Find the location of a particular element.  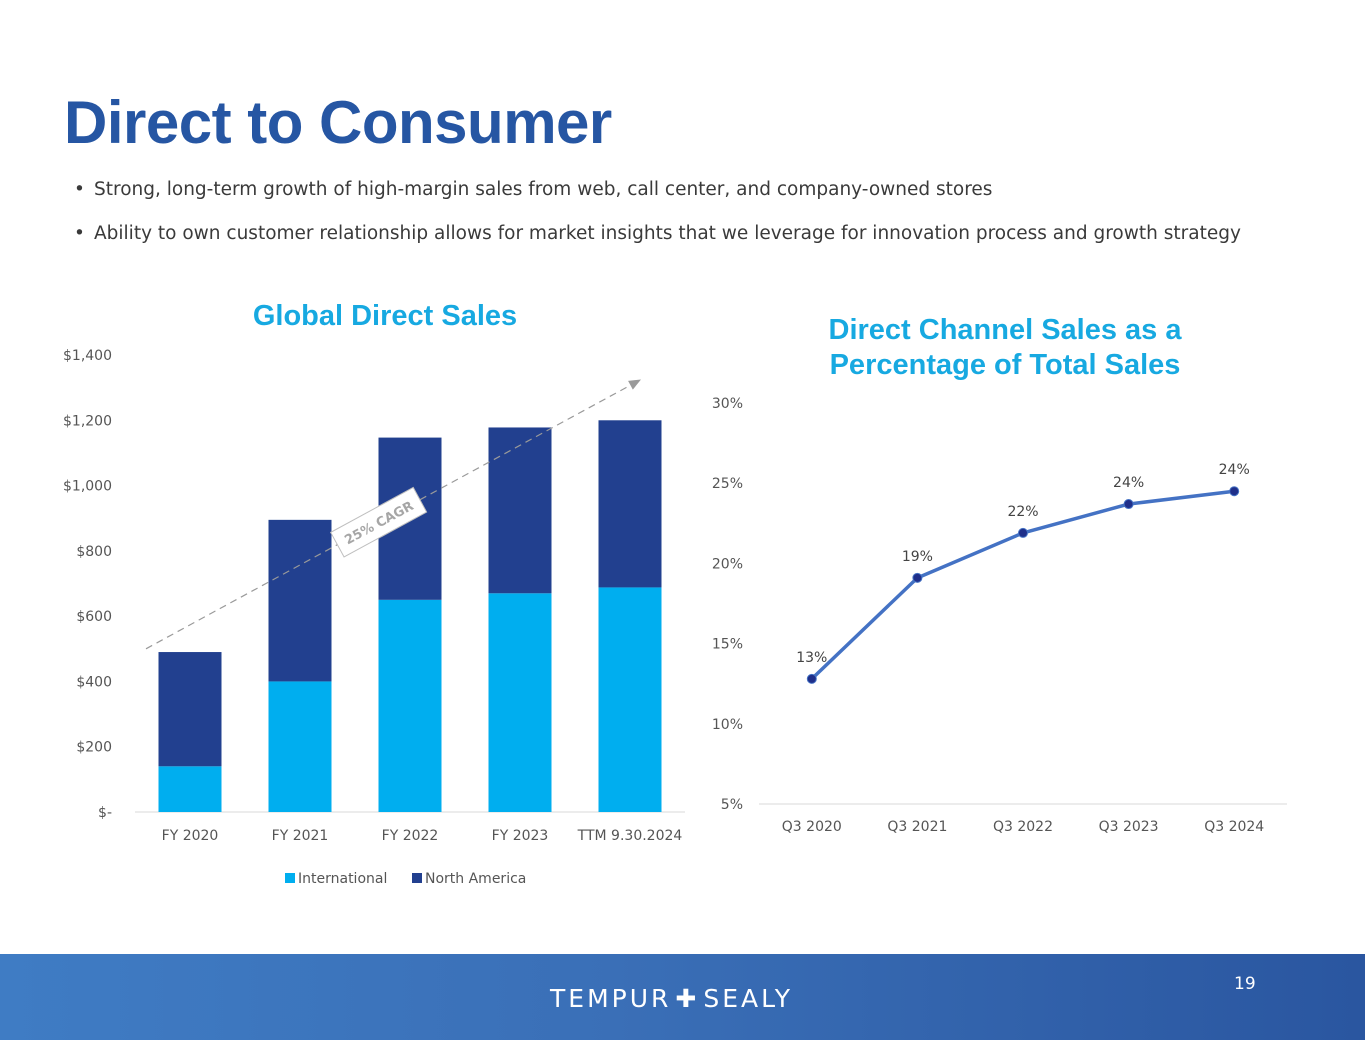

y-tick-label: 25% is located at coordinates (727, 484).